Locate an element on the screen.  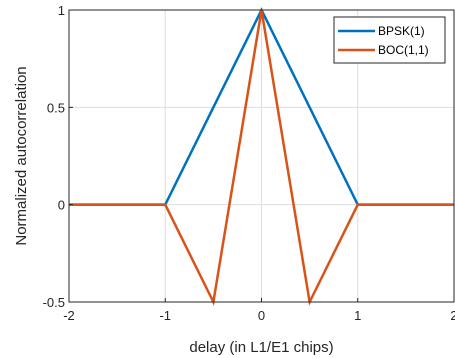
x-tick-label: 1 is located at coordinates (357, 315).